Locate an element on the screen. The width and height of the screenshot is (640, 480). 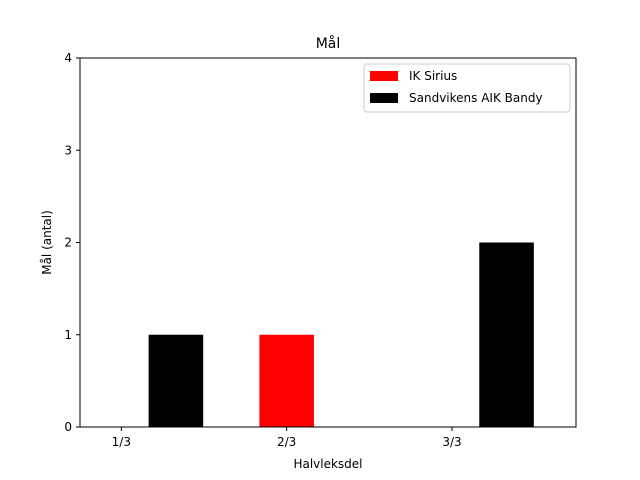
legend: IK Sirius Sandvikens AIK Bandy is located at coordinates (467, 88).